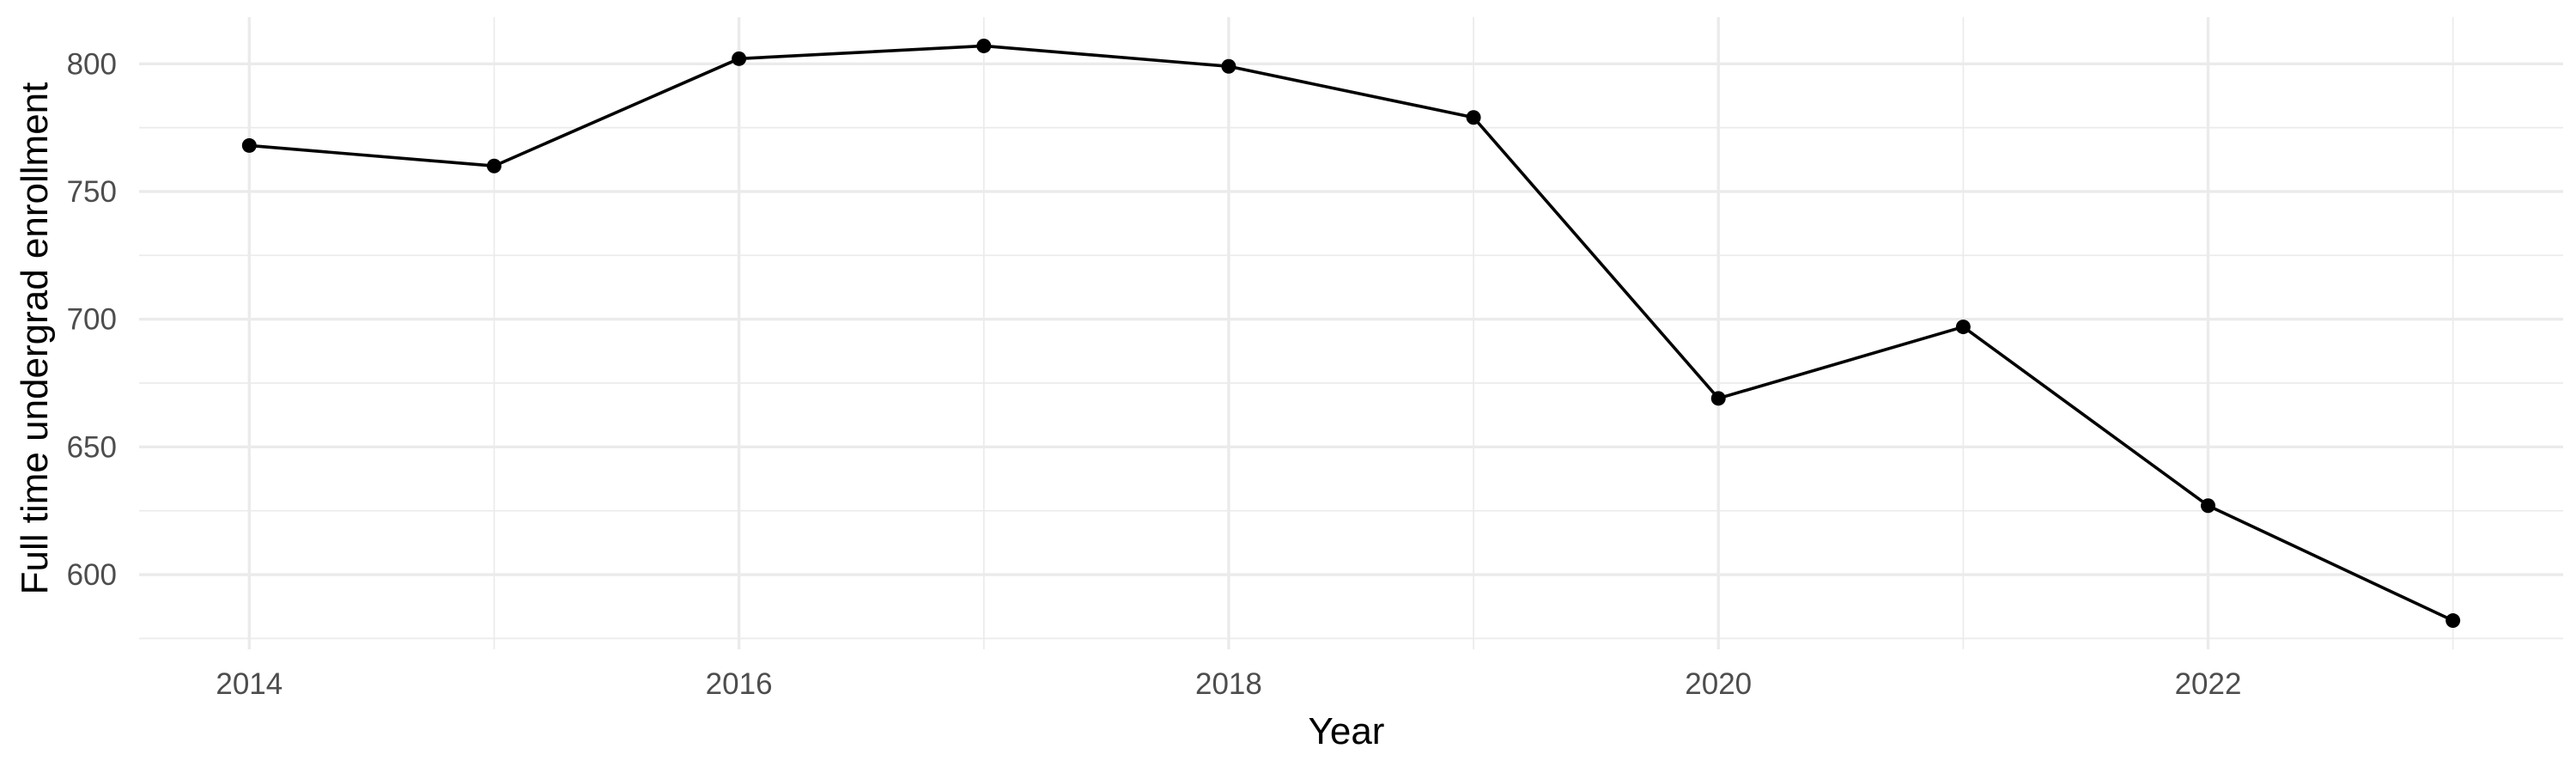  Describe the element at coordinates (2208, 684) in the screenshot. I see `x-tick-label: 2022` at that location.